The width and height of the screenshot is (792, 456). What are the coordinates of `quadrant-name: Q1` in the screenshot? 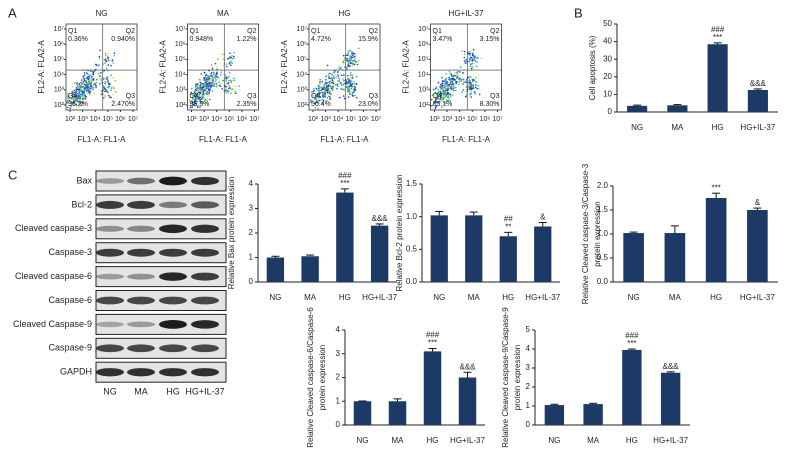 It's located at (194, 31).